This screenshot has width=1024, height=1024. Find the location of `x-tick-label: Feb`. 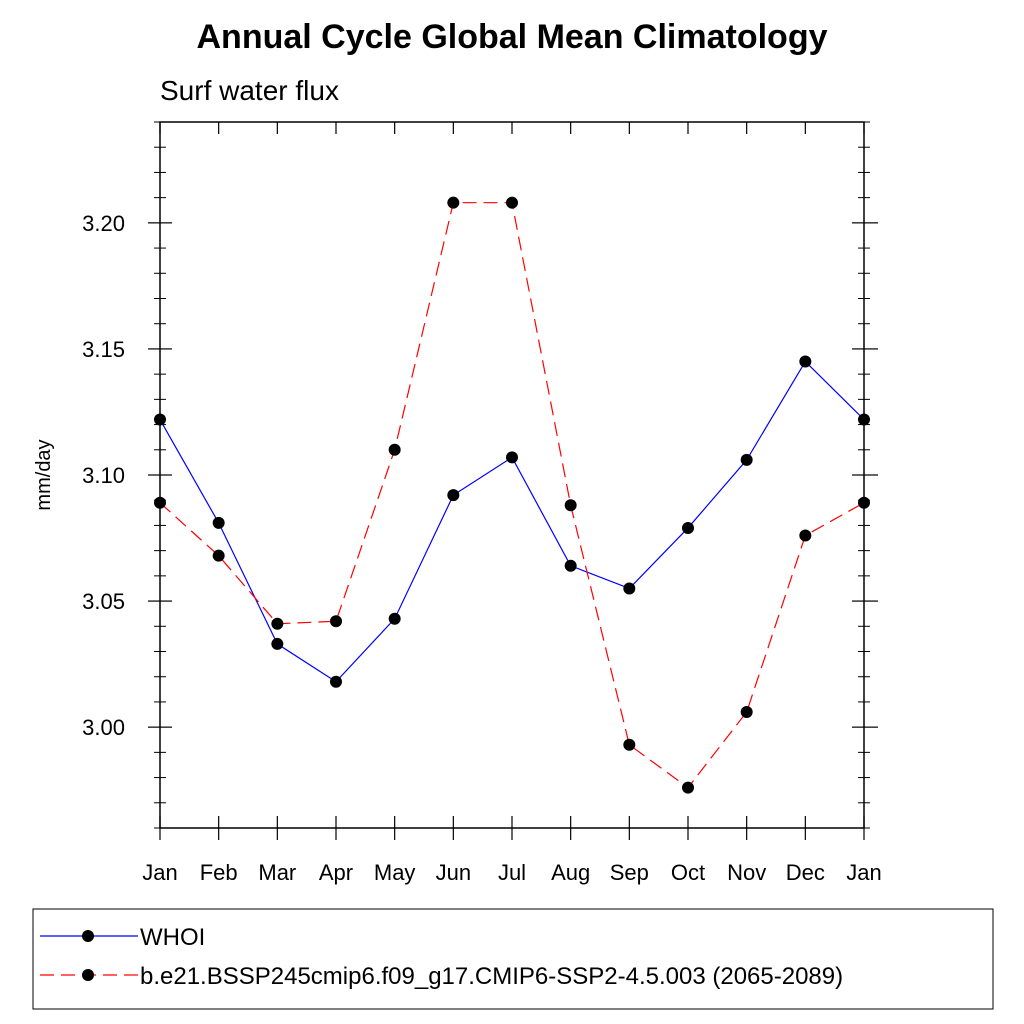

x-tick-label: Feb is located at coordinates (219, 872).